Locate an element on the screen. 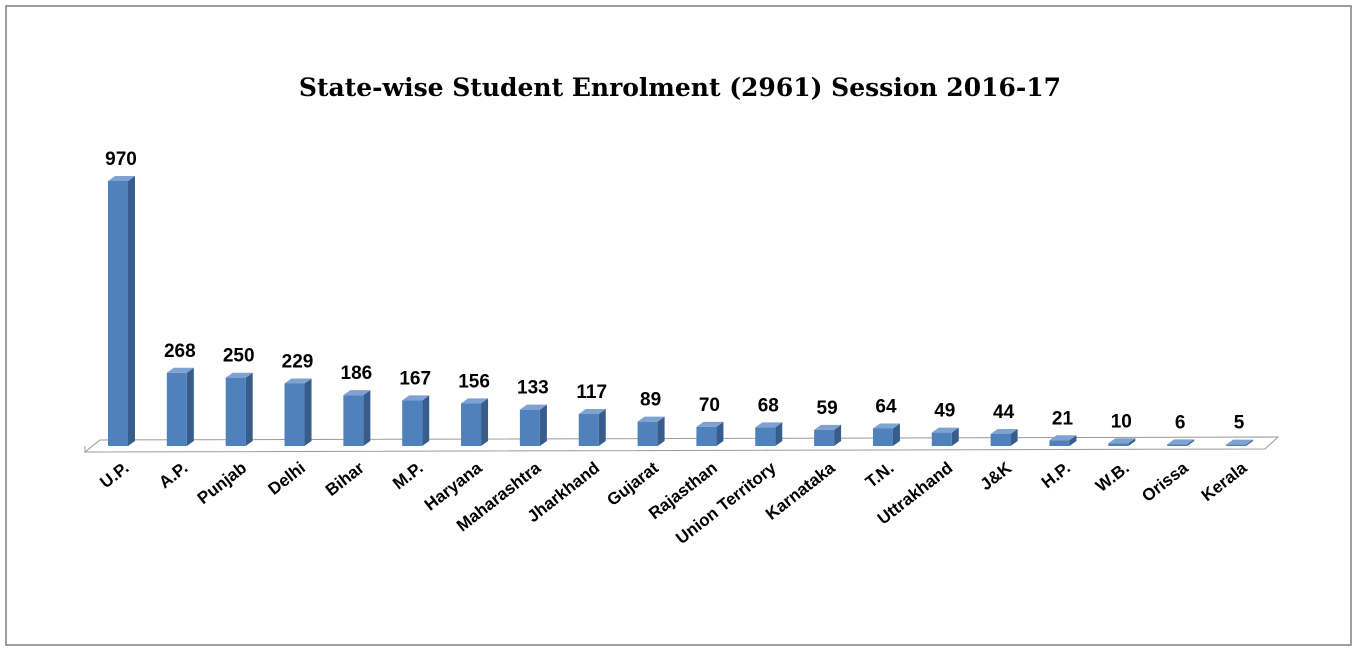 The image size is (1357, 651). value-label: 186 is located at coordinates (357, 373).